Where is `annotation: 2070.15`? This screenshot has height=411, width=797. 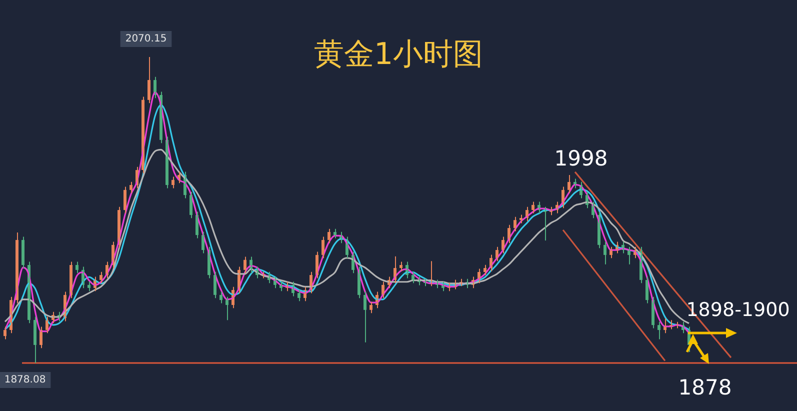
annotation: 2070.15 is located at coordinates (146, 39).